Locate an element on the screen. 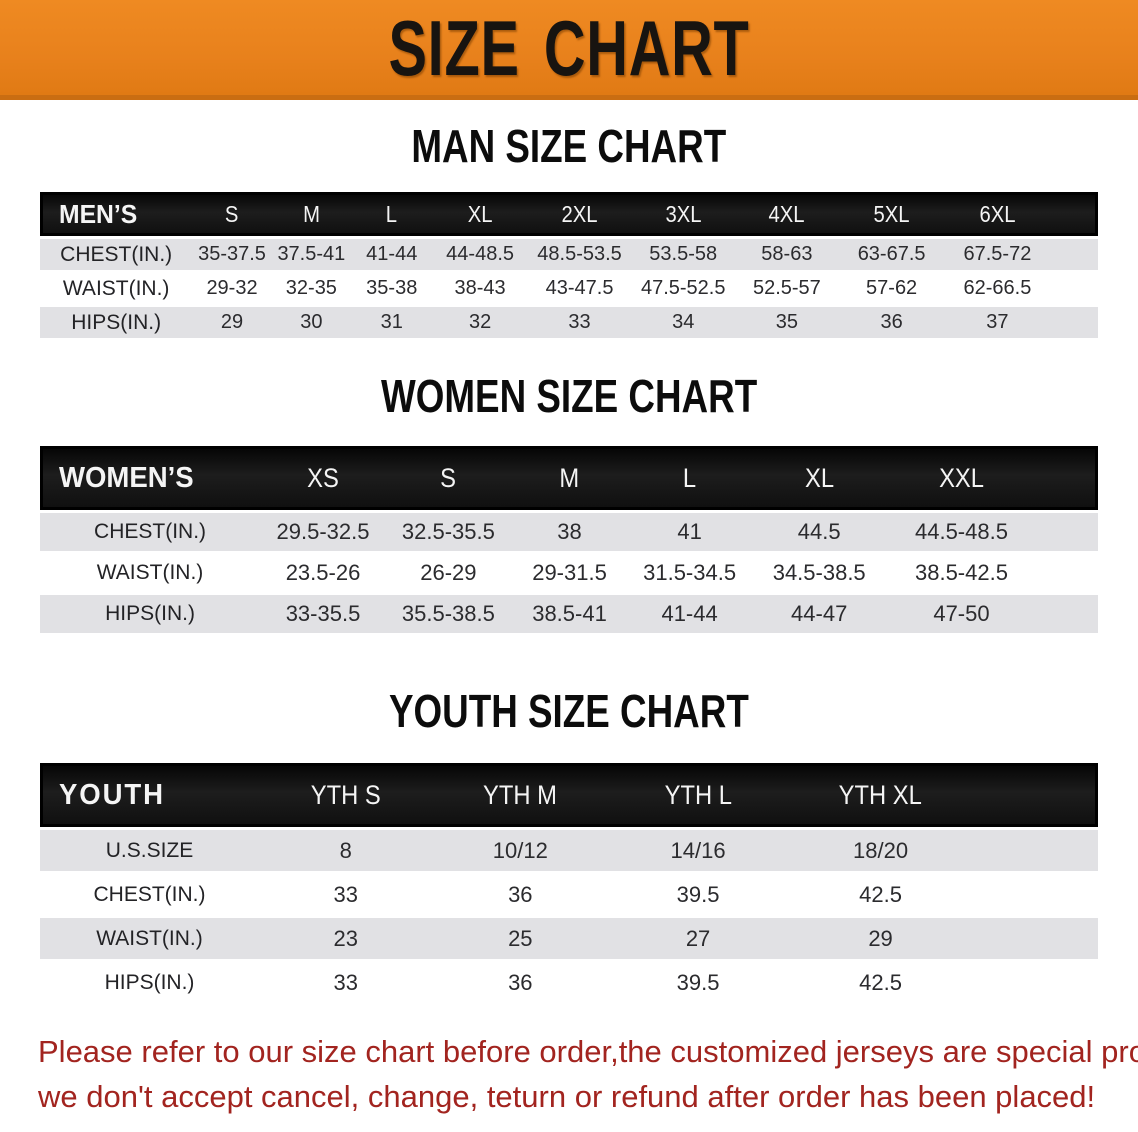 The image size is (1138, 1132). size-value-cell: 33-35.5 is located at coordinates (323, 612).